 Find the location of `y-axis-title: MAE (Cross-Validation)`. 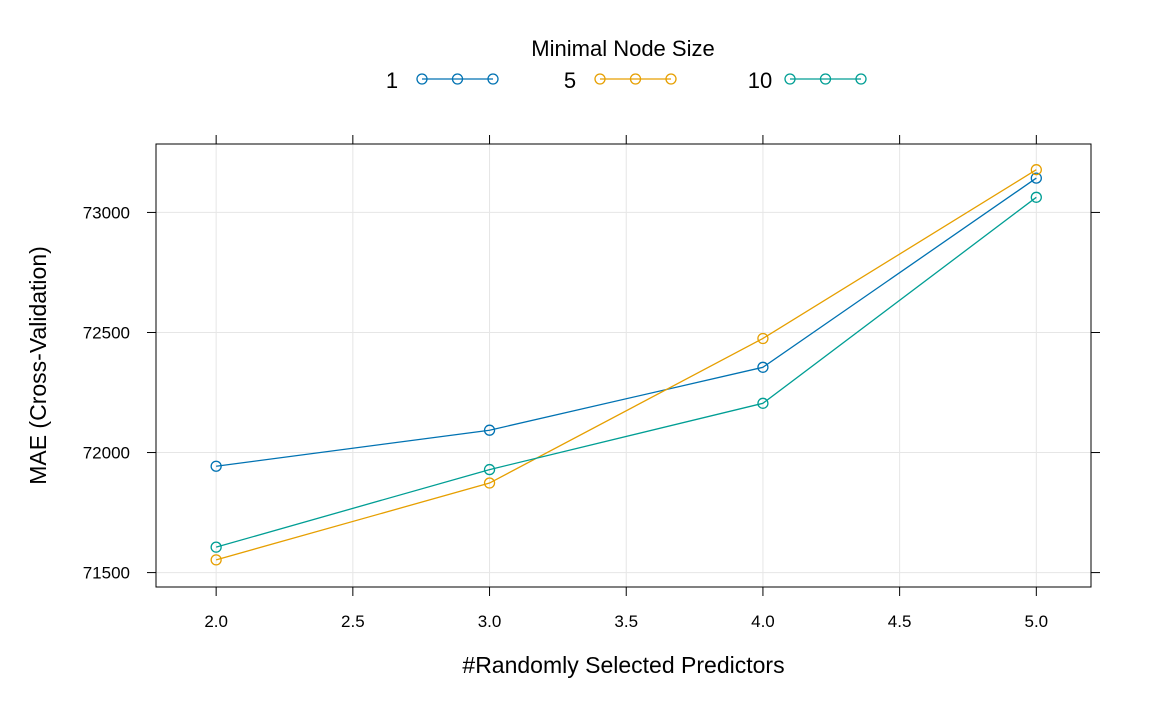

y-axis-title: MAE (Cross-Validation) is located at coordinates (38, 365).